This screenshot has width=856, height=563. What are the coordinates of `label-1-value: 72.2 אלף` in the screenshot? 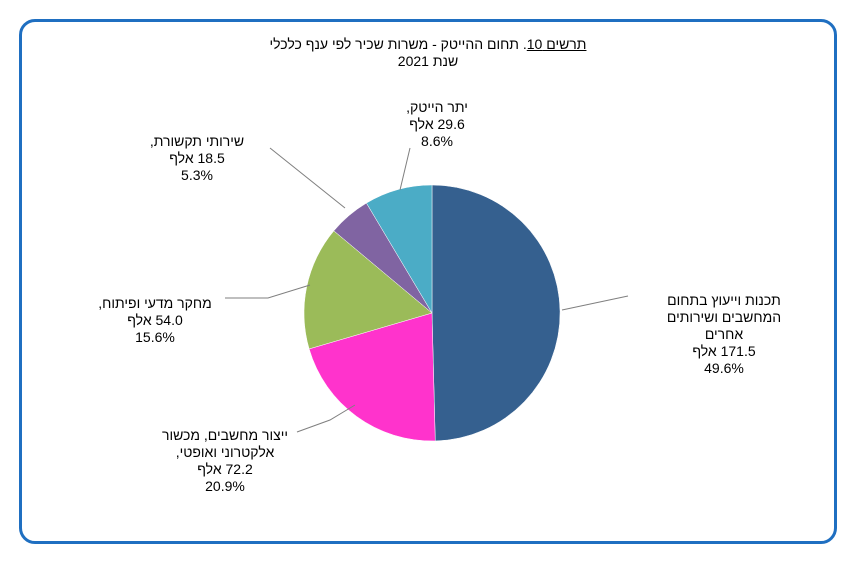 It's located at (225, 469).